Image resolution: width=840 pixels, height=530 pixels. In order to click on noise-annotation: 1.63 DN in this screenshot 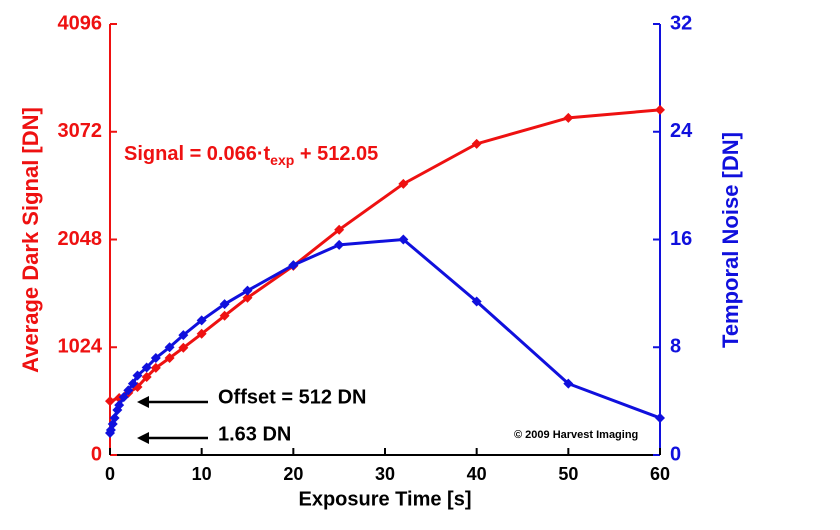, I will do `click(254, 434)`.